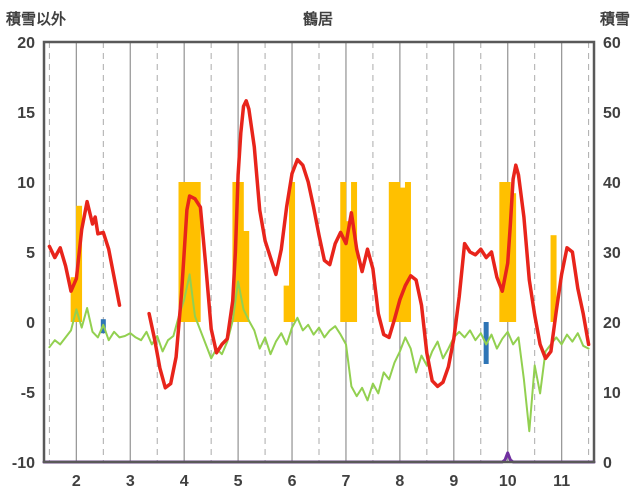 Image resolution: width=636 pixels, height=501 pixels. I want to click on svg-text: 3, so click(130, 481).